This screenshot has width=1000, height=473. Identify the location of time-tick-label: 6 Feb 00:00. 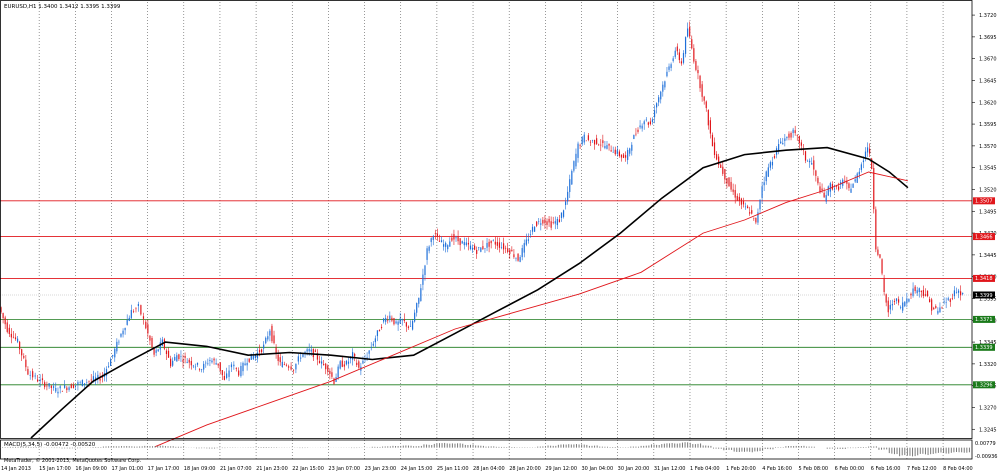
(850, 469).